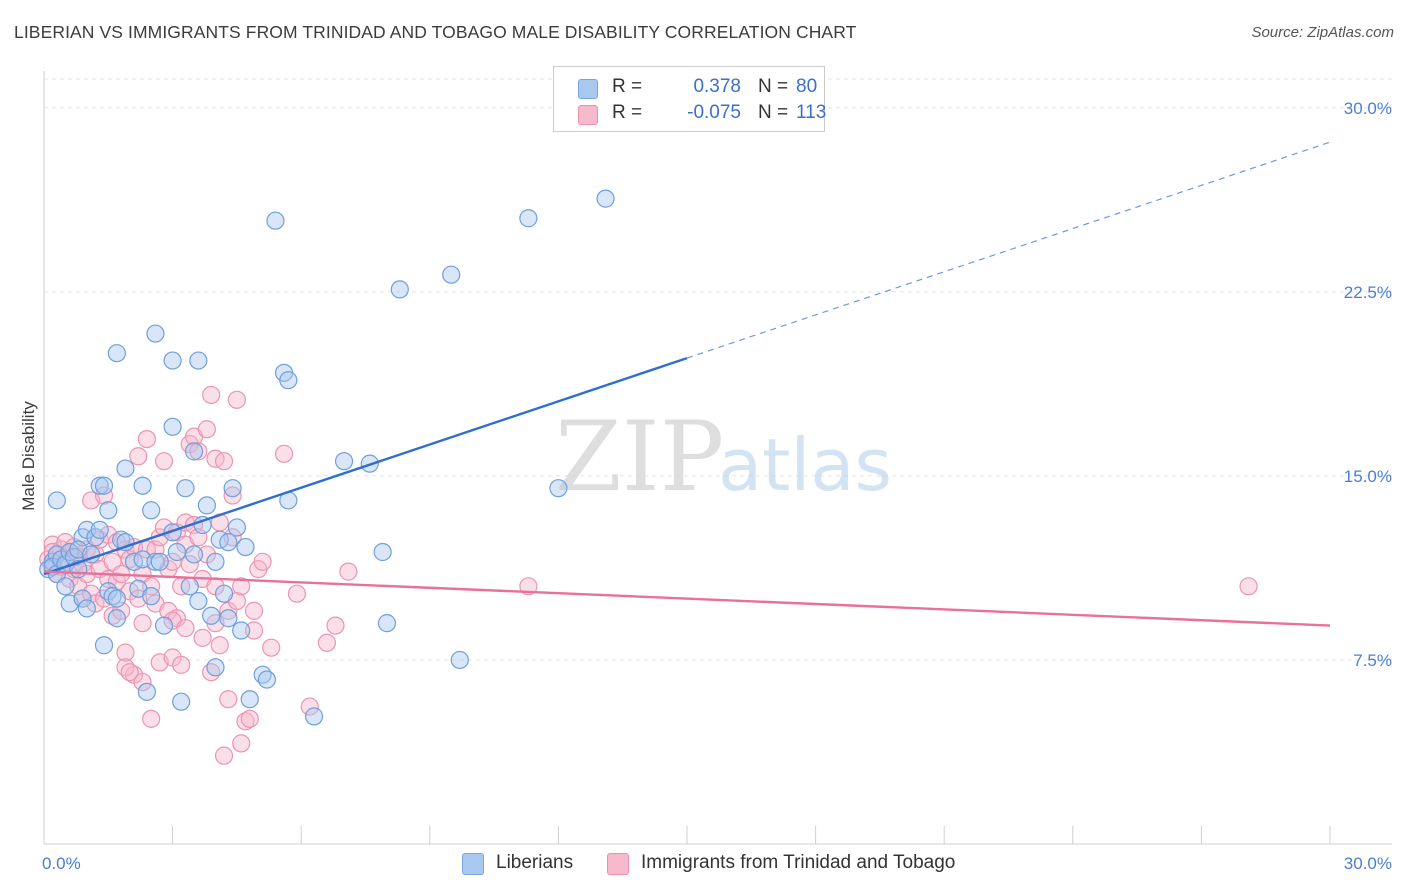 This screenshot has height=892, width=1406. What do you see at coordinates (805, 465) in the screenshot?
I see `watermark-atlas: atlas` at bounding box center [805, 465].